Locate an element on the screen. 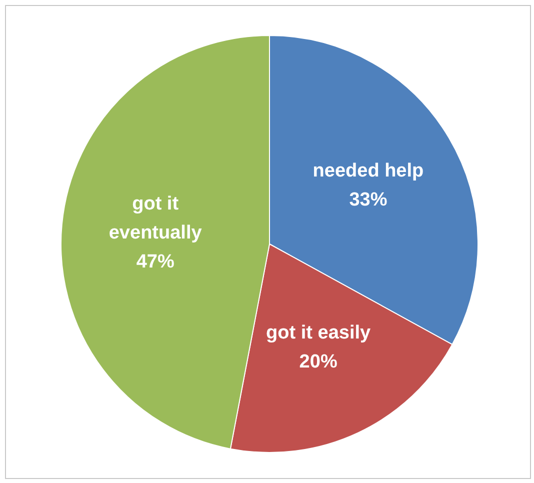 This screenshot has width=534, height=483. data-label: 33% is located at coordinates (368, 199).